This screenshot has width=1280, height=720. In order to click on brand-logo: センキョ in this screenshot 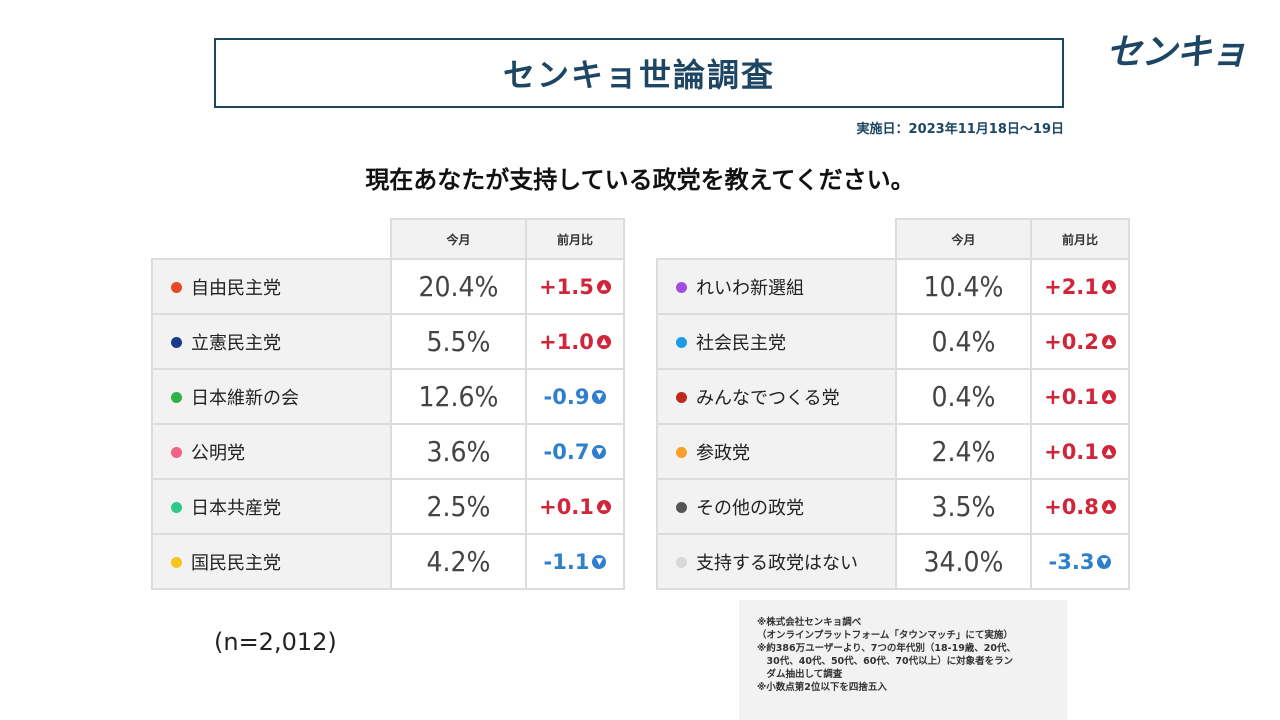, I will do `click(1176, 52)`.